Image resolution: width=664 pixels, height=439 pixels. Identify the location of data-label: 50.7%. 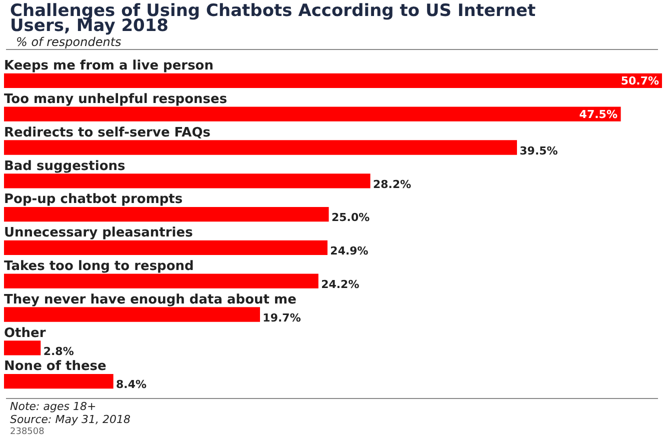
(639, 81).